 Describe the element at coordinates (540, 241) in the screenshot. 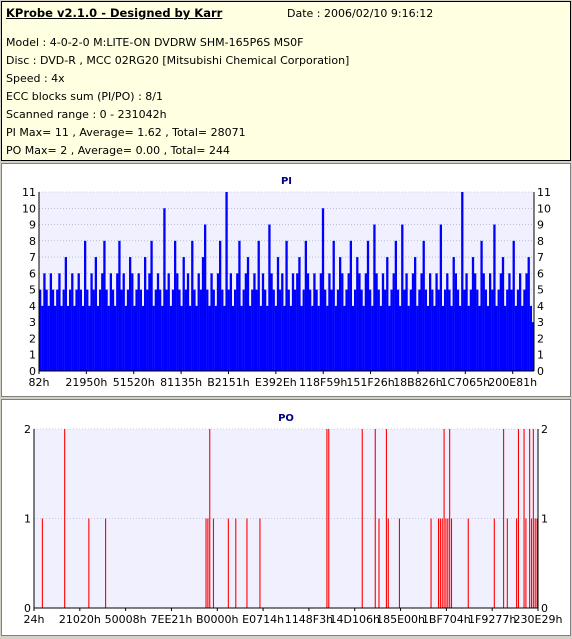

I see `pi-ytick-right: 8` at that location.